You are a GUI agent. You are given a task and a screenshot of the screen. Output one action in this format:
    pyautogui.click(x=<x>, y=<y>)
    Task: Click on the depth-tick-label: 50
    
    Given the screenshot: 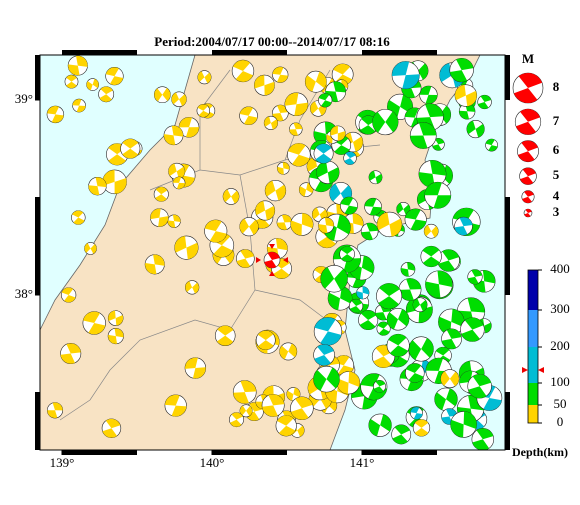 What is the action you would take?
    pyautogui.click(x=560, y=403)
    